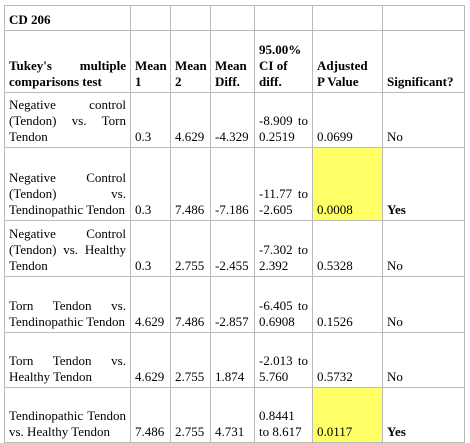  I want to click on header-mean-diff: Mean Diff., so click(232, 61).